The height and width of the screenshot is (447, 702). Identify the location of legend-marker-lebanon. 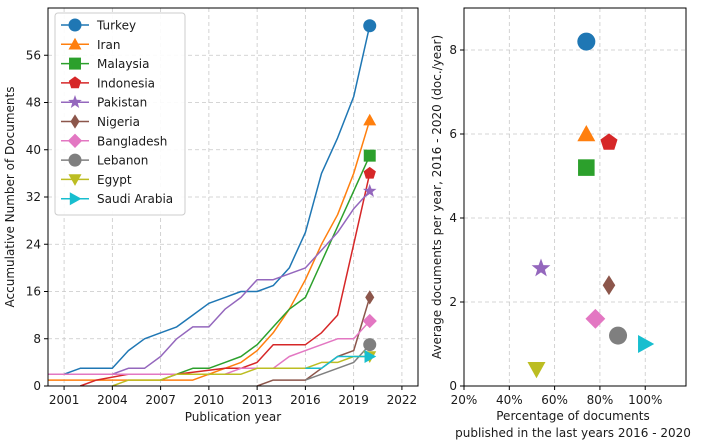
(75, 160).